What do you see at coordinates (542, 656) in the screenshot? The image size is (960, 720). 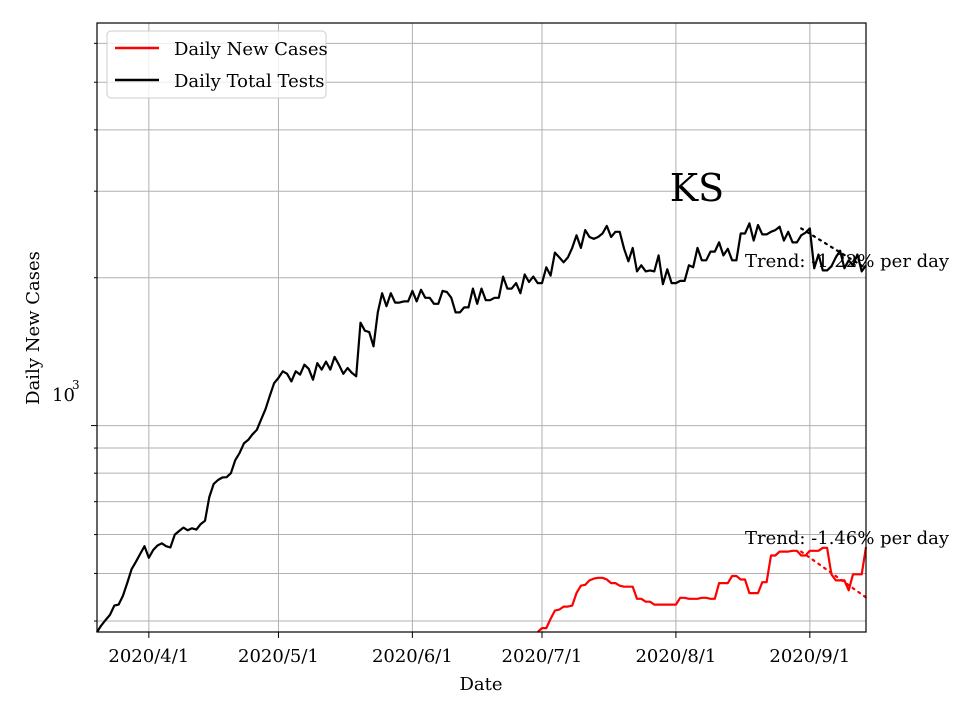 I see `x-tick-label: 2020/7/1` at bounding box center [542, 656].